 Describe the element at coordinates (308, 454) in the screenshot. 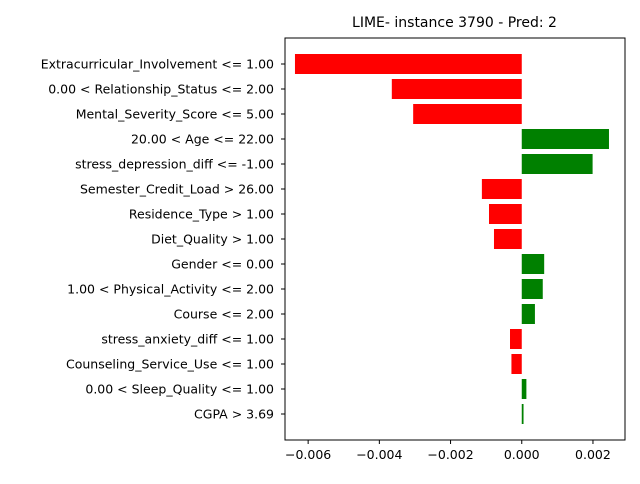

I see `x-tick-label: −0.006` at that location.